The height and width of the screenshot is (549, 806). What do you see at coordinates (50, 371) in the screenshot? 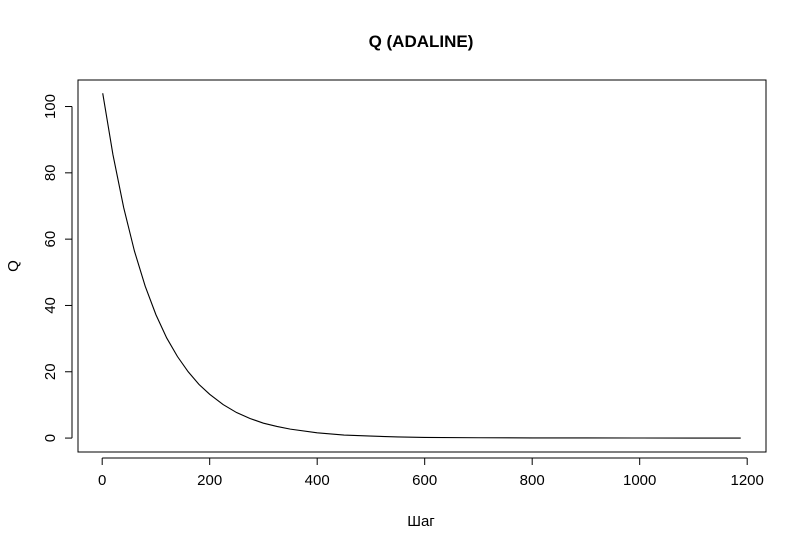
I see `y-tick-label: 20` at bounding box center [50, 371].